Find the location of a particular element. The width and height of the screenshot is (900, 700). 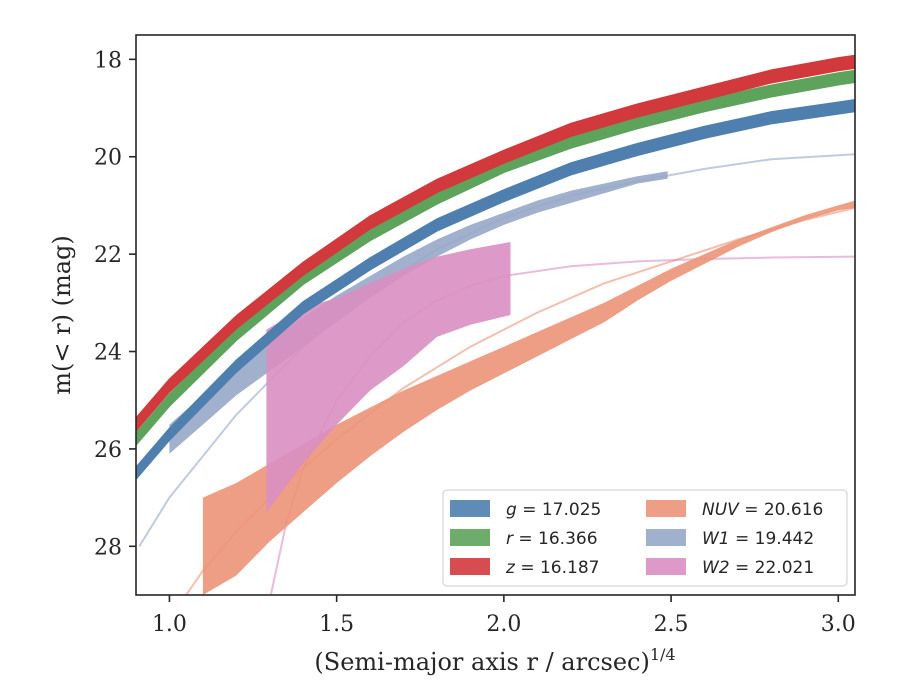

y-axis-label: m(< r) (mag) is located at coordinates (62, 314).